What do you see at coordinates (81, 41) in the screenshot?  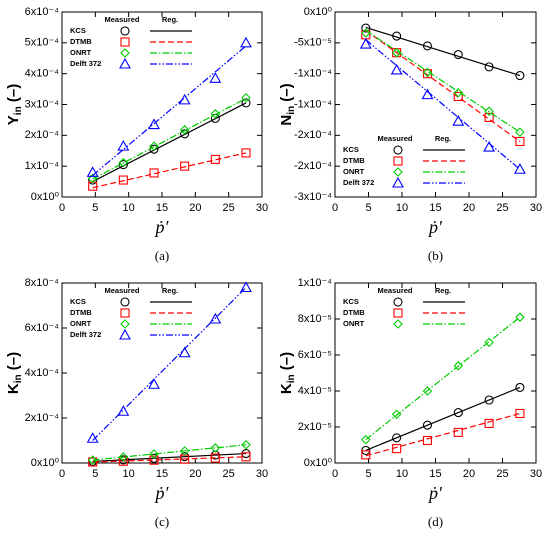 I see `legend-label: DTMB` at bounding box center [81, 41].